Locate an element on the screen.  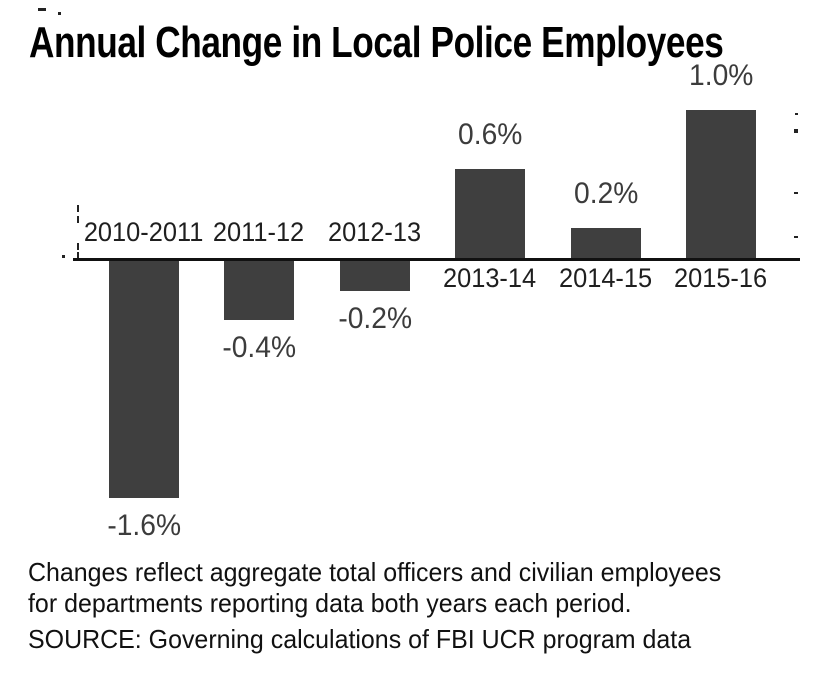
top-left-tick-mark is located at coordinates (42, 9).